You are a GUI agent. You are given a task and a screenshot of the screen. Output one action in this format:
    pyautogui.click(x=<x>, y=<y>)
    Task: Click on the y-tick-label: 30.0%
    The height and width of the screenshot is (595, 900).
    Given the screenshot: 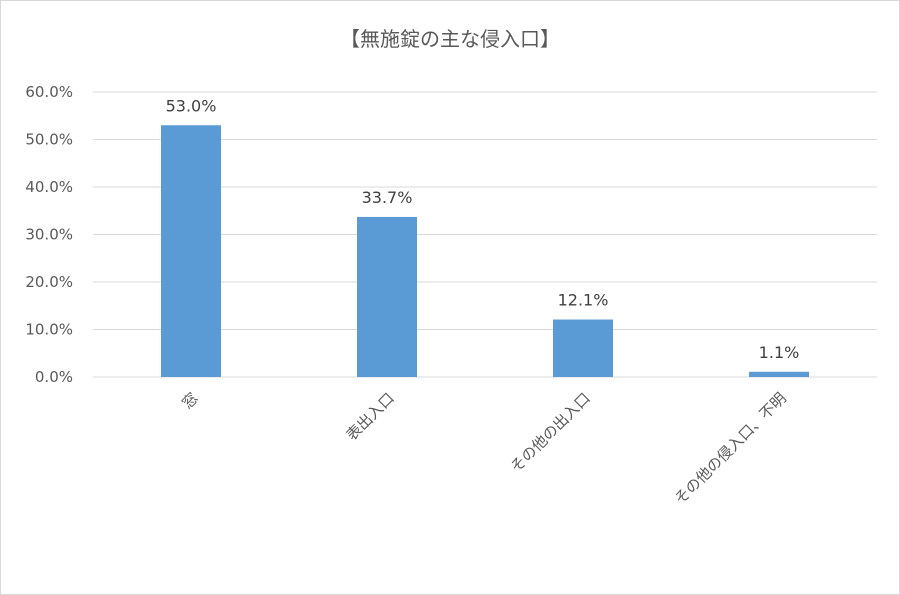 What is the action you would take?
    pyautogui.click(x=49, y=235)
    